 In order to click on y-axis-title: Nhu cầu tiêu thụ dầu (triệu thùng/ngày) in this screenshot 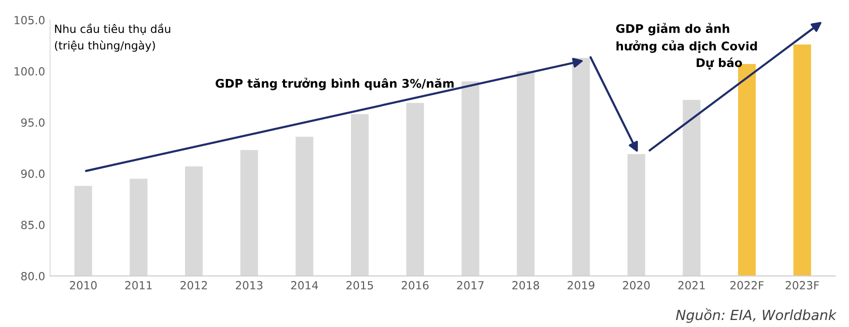, I will do `click(112, 38)`.